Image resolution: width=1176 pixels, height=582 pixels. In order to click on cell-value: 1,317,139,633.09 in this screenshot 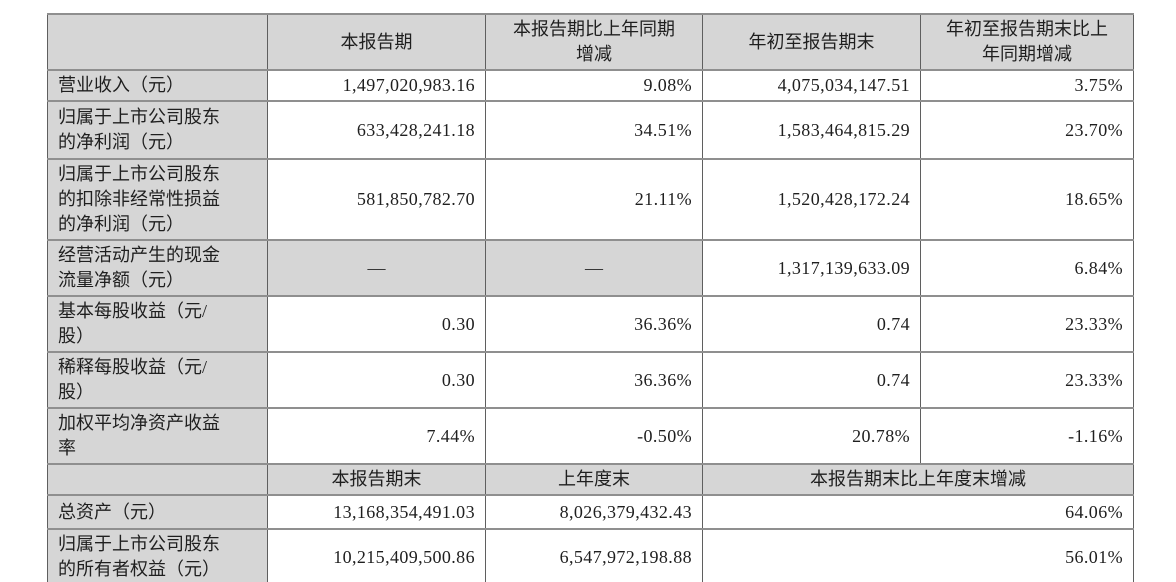, I will do `click(811, 268)`.